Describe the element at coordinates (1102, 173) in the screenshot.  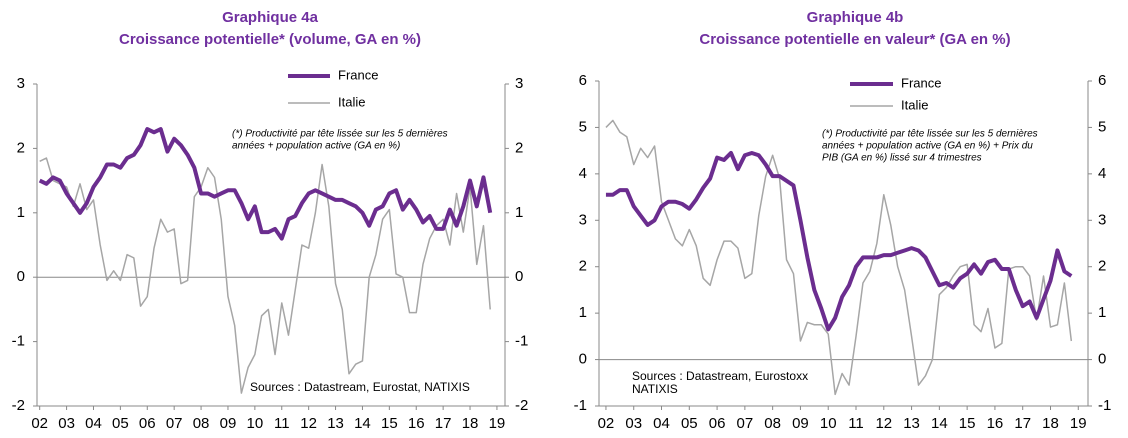
I see `y2-tick-label: 4` at that location.